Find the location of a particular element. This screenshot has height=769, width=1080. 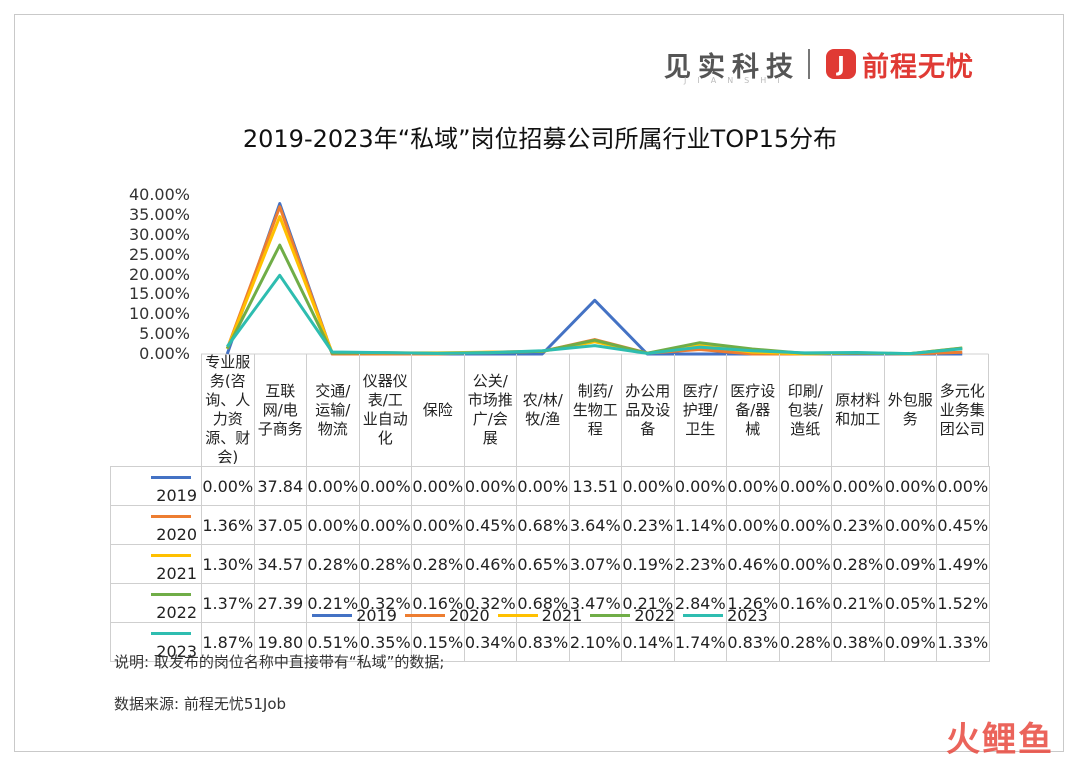

table-cell: 37.84 is located at coordinates (280, 486).